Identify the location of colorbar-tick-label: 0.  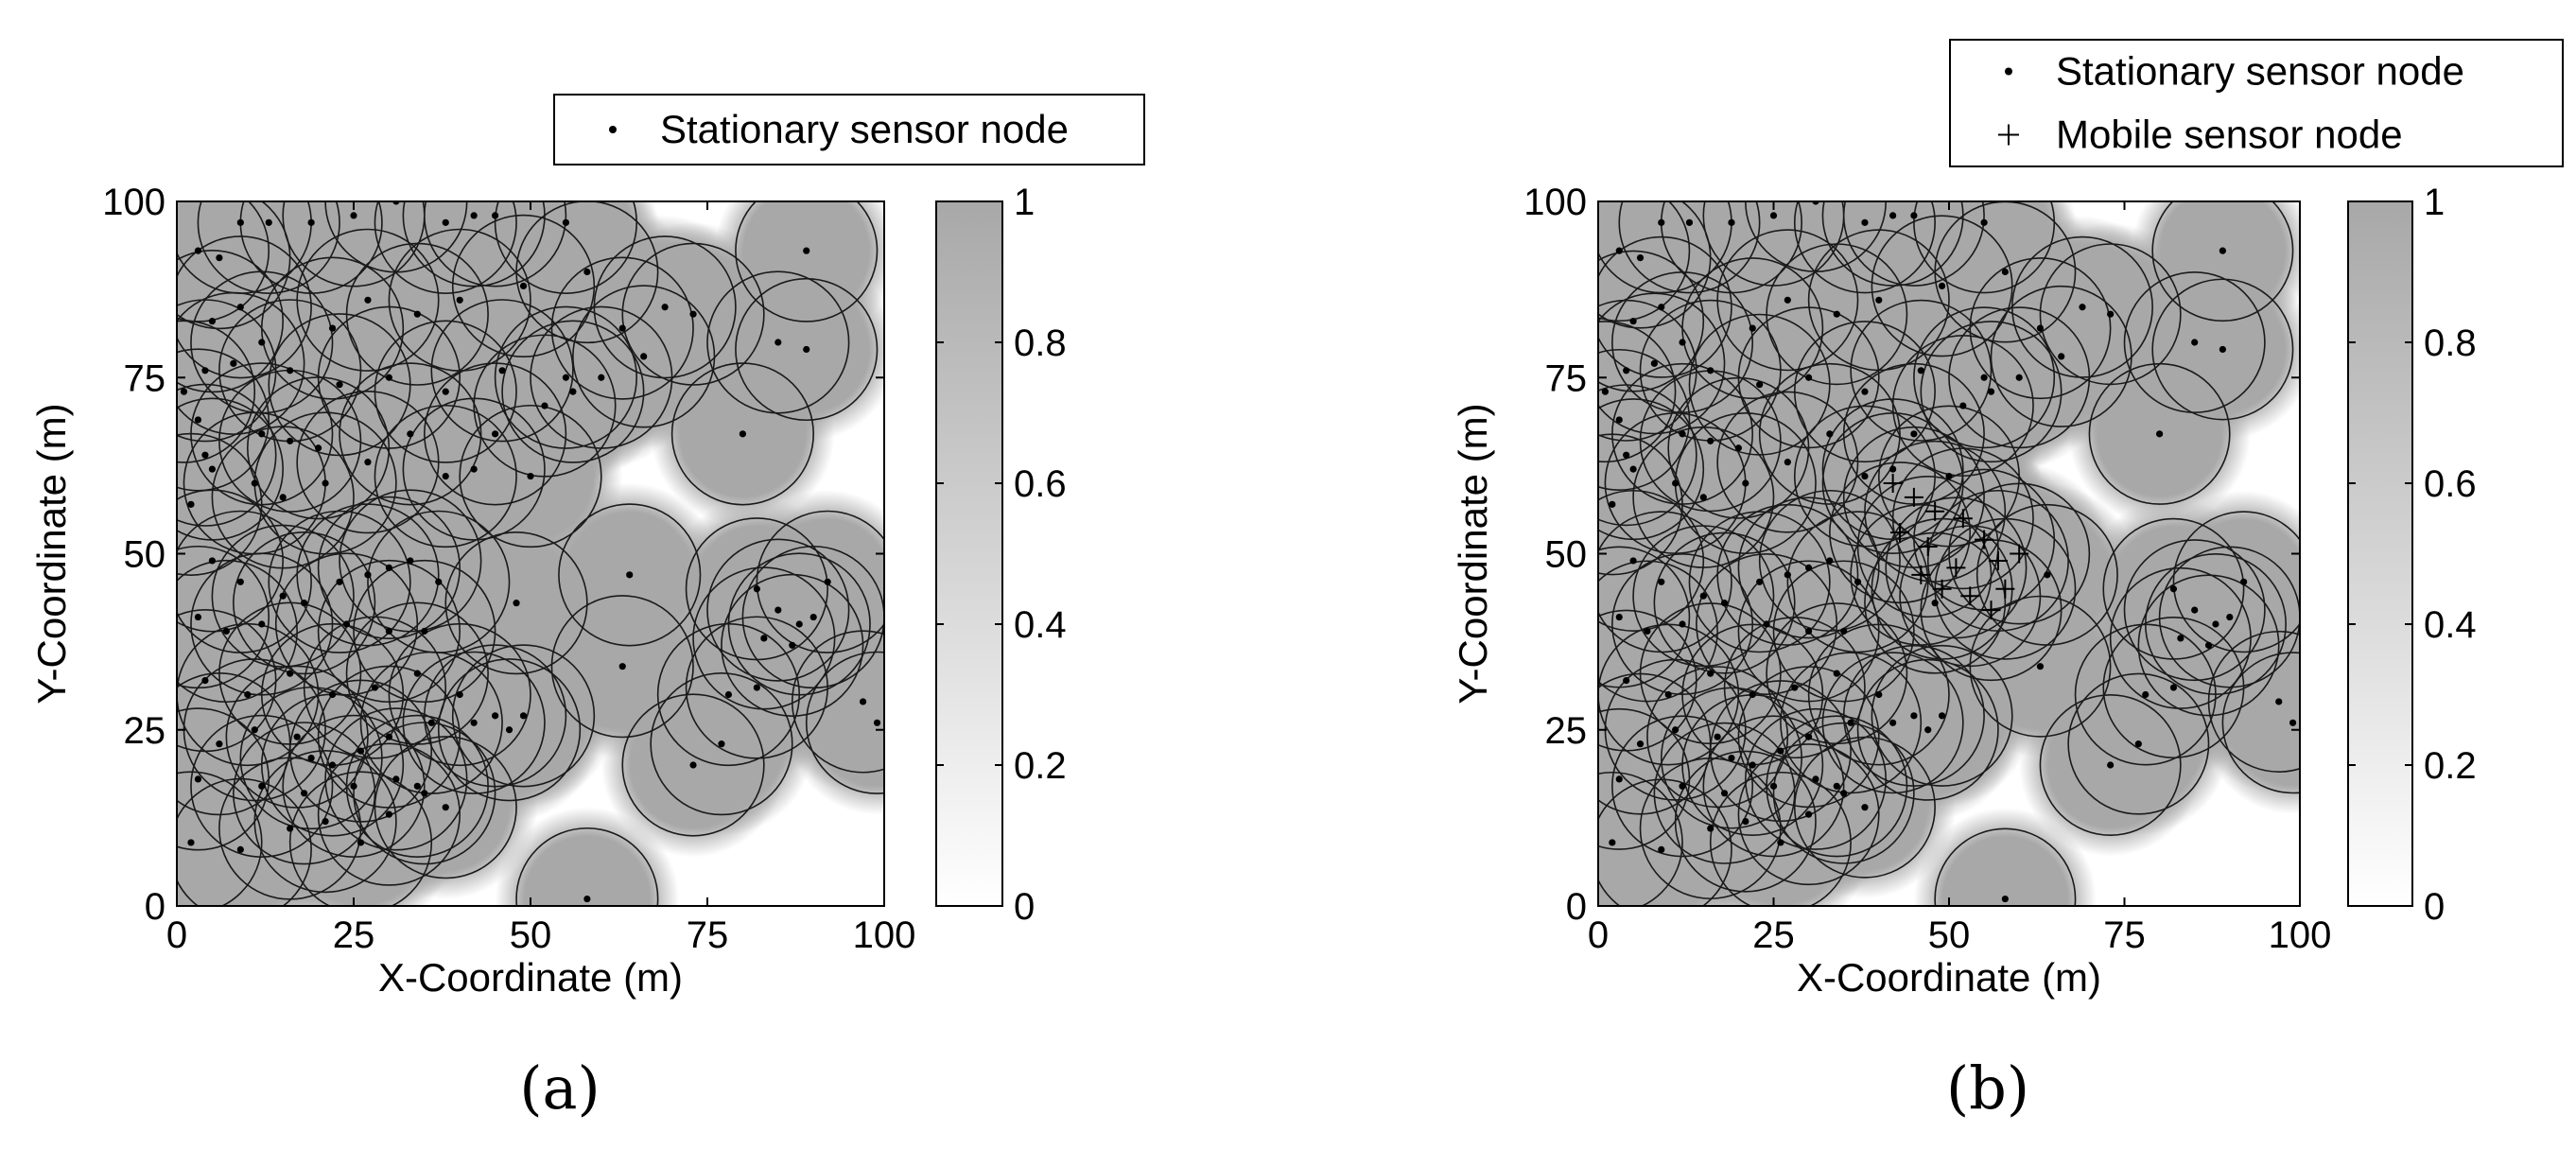
(1024, 907).